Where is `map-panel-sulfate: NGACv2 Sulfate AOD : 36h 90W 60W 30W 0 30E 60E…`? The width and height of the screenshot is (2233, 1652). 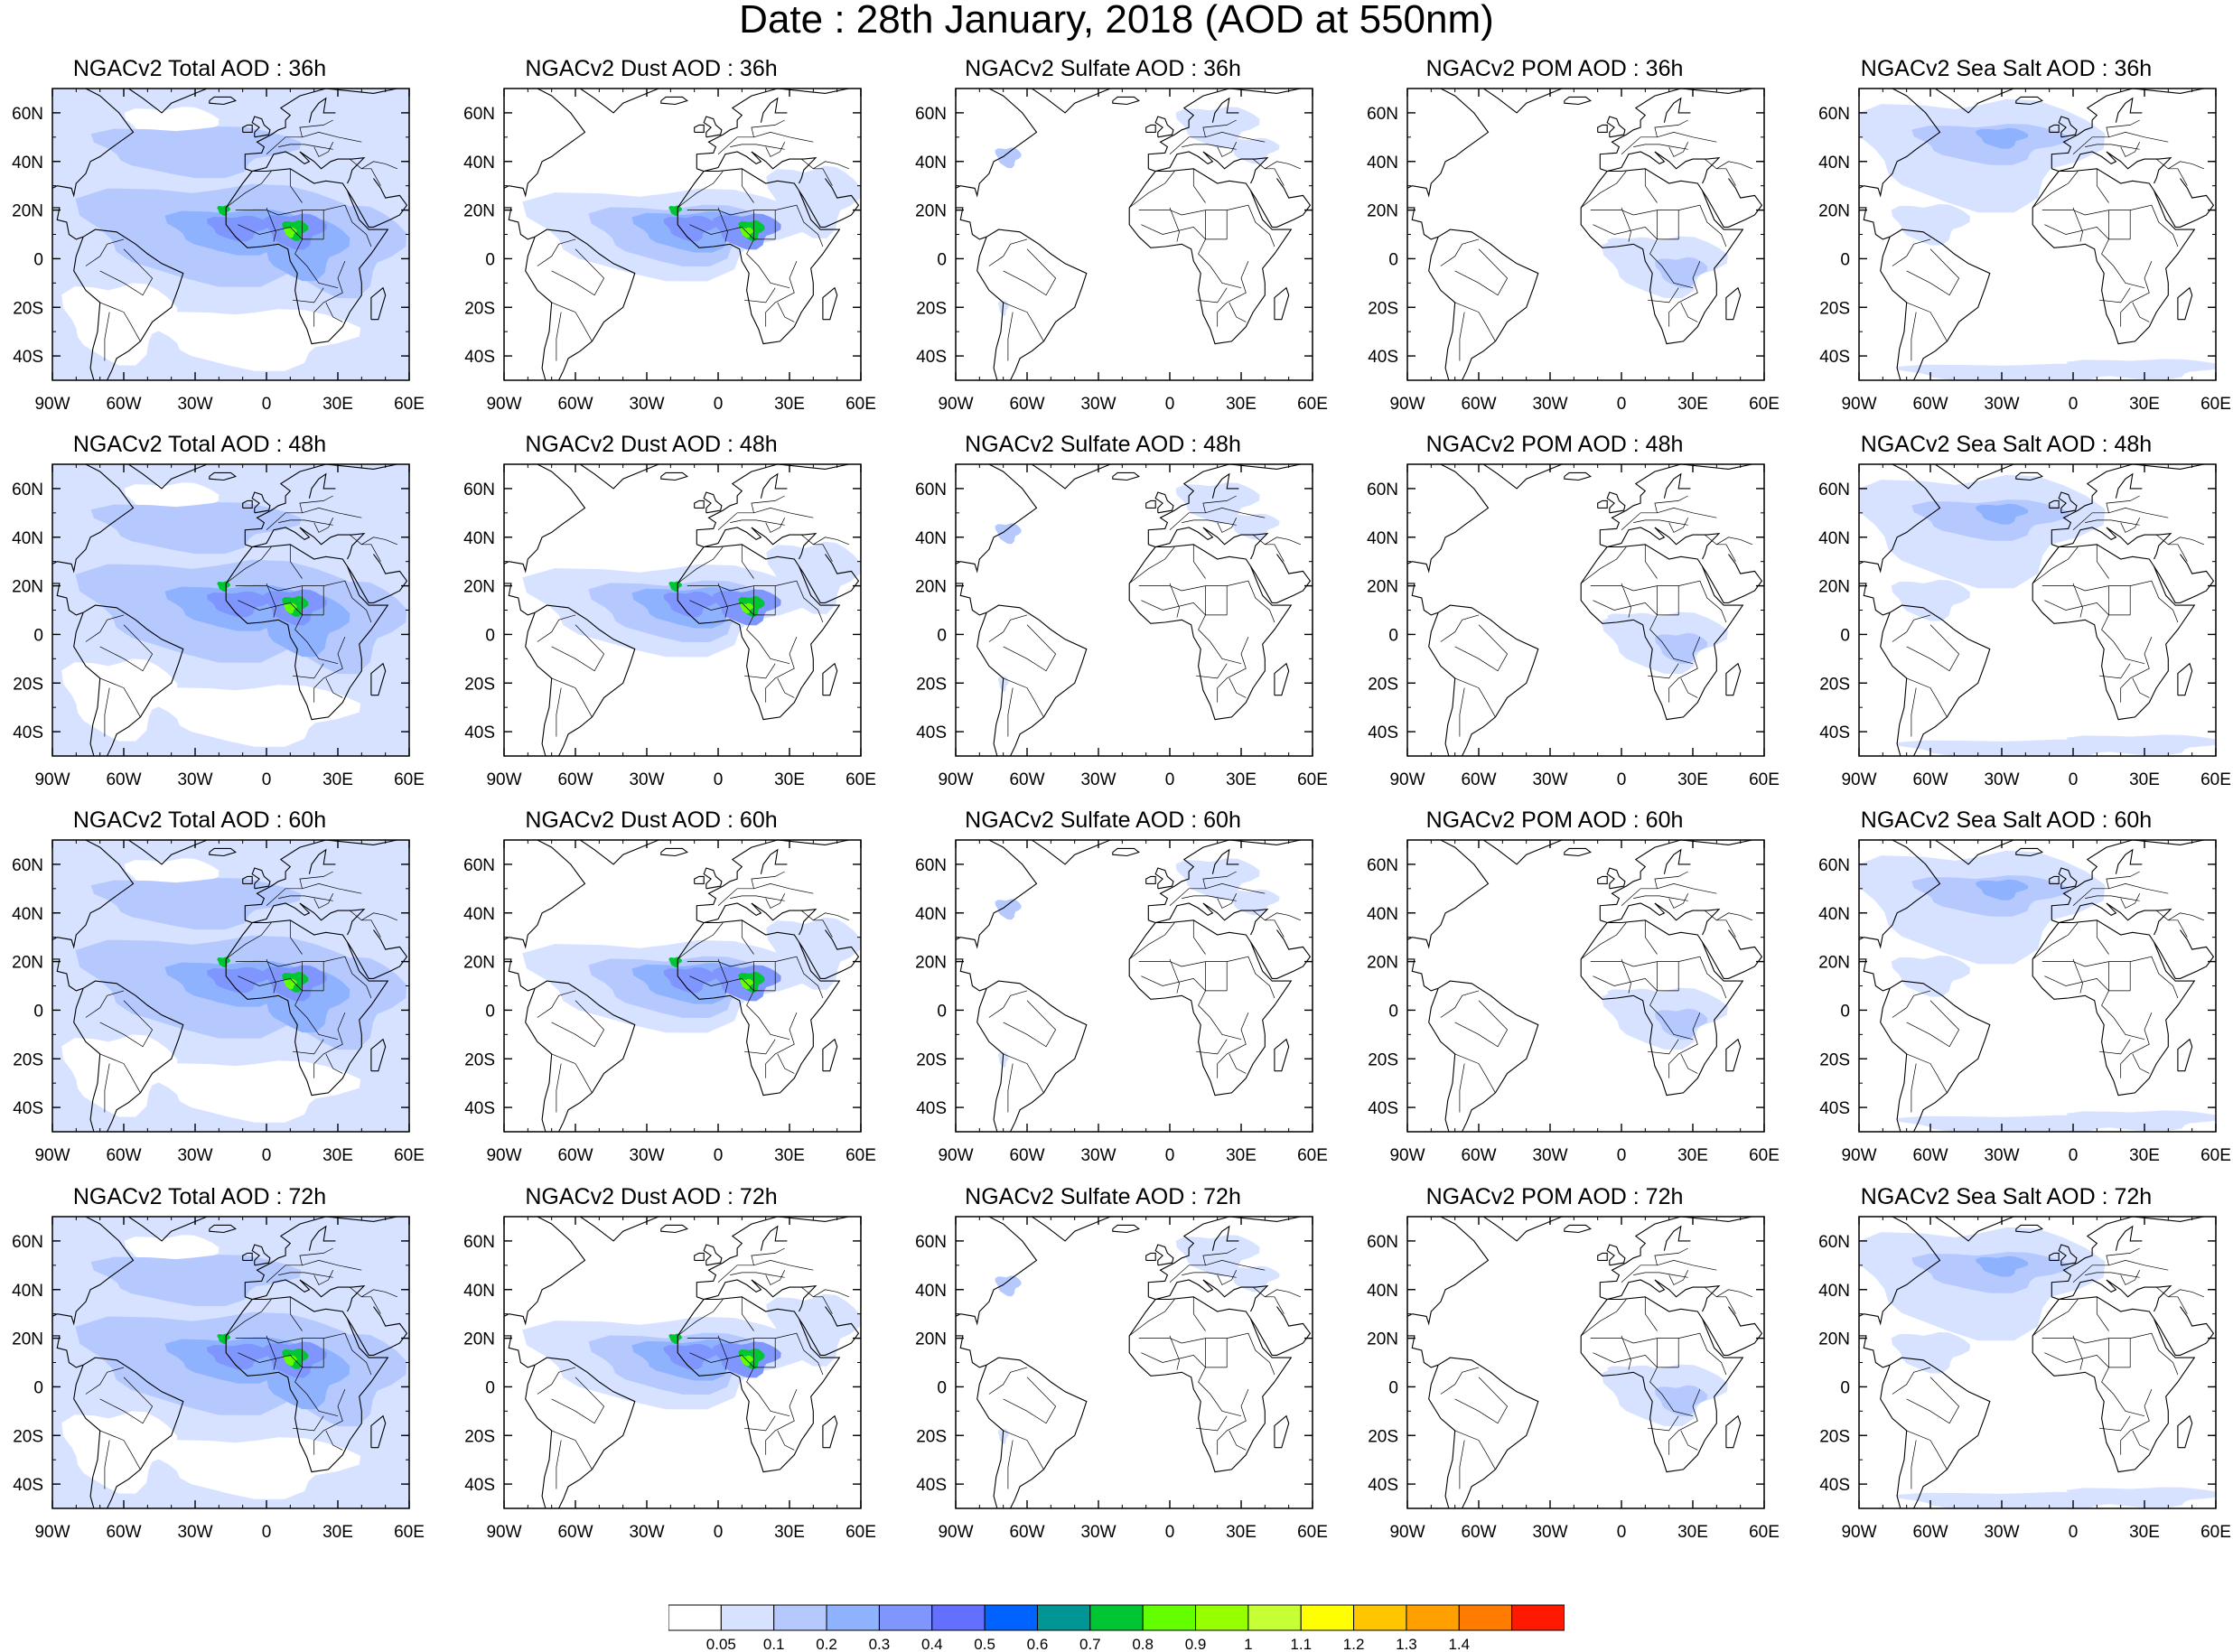 map-panel-sulfate: NGACv2 Sulfate AOD : 36h 90W 60W 30W 0 30E 60E… is located at coordinates (1118, 235).